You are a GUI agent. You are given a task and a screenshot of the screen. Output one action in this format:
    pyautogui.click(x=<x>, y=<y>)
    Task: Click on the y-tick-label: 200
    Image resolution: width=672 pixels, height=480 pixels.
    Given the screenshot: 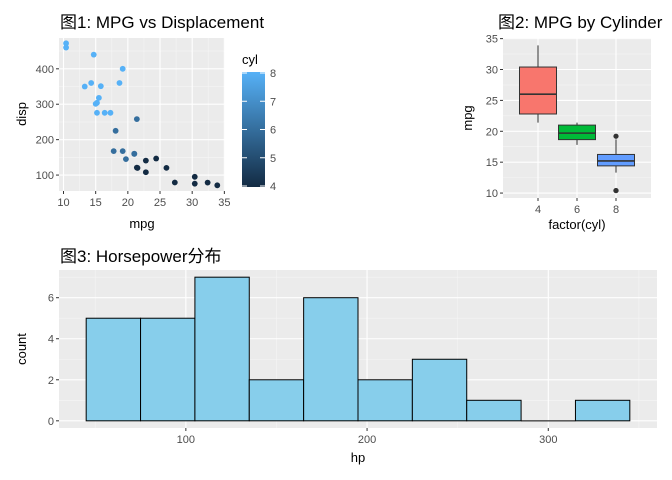 What is the action you would take?
    pyautogui.click(x=45, y=141)
    